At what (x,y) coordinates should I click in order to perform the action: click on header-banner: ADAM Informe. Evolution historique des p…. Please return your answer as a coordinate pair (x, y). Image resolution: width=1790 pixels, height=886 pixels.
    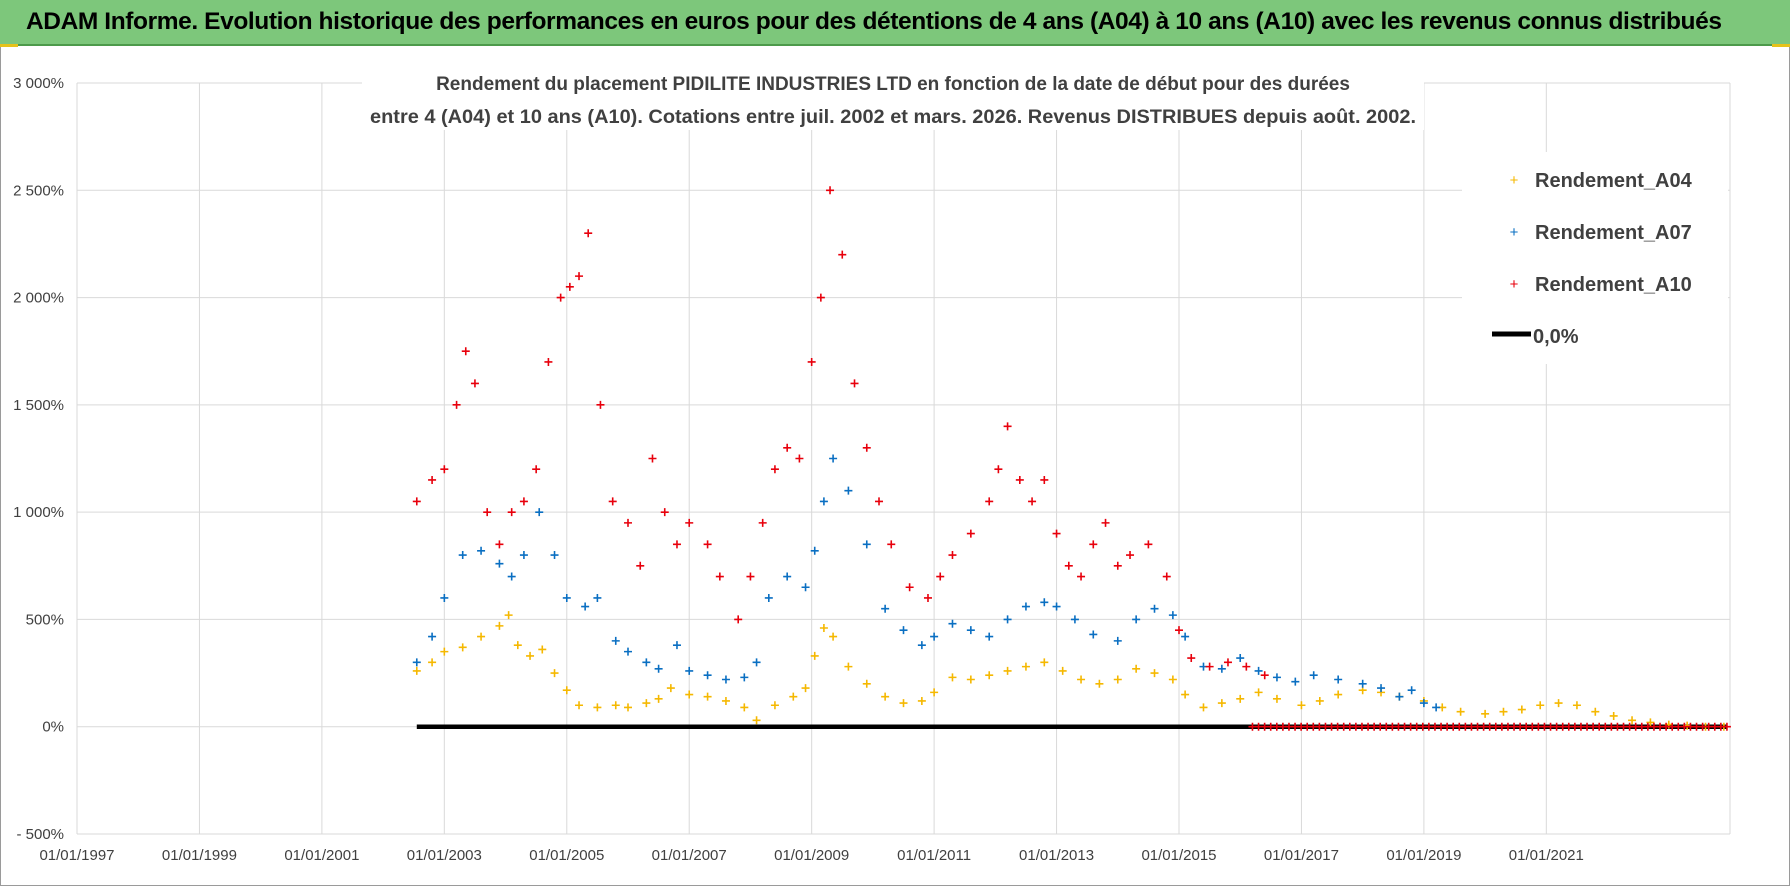
    Looking at the image, I should click on (895, 23).